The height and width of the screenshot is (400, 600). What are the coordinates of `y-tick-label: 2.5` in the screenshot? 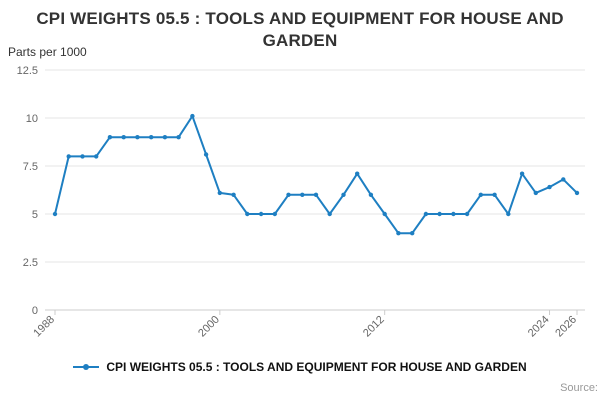 It's located at (30, 263).